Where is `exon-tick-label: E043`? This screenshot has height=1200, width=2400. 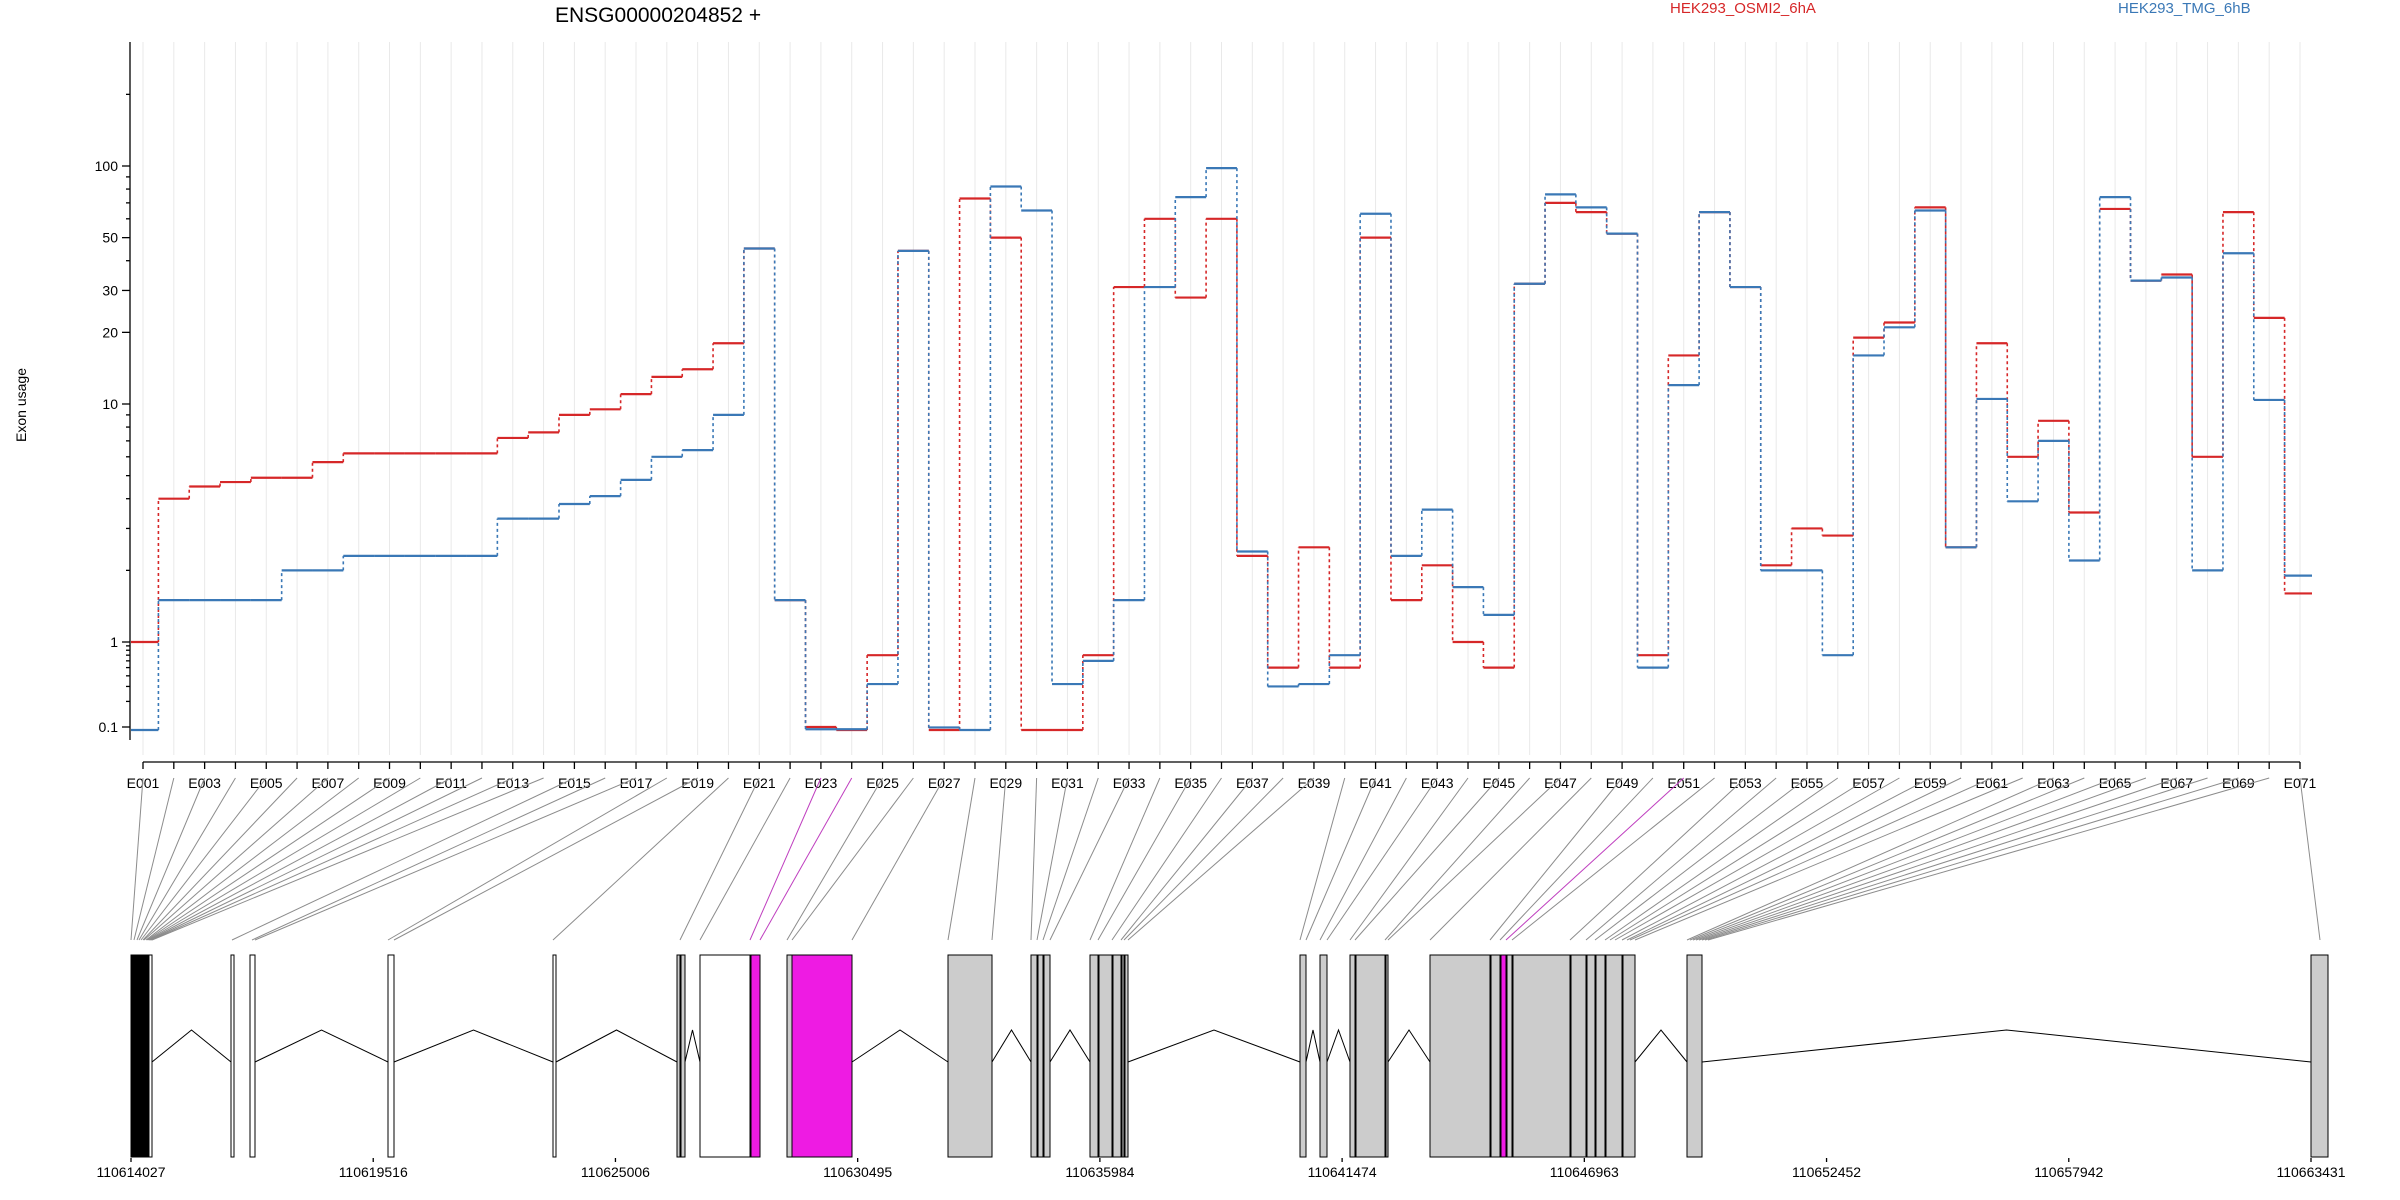
exon-tick-label: E043 is located at coordinates (1437, 783).